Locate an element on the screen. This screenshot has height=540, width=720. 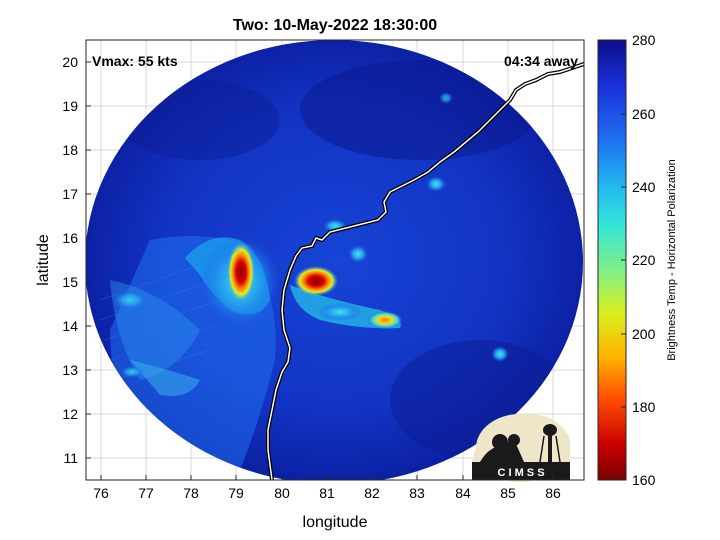
x-tick-label: 86 is located at coordinates (553, 493).